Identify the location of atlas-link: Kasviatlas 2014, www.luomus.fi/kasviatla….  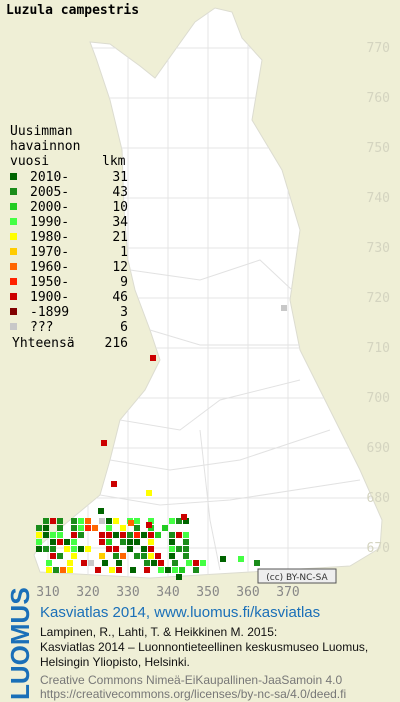
(180, 612).